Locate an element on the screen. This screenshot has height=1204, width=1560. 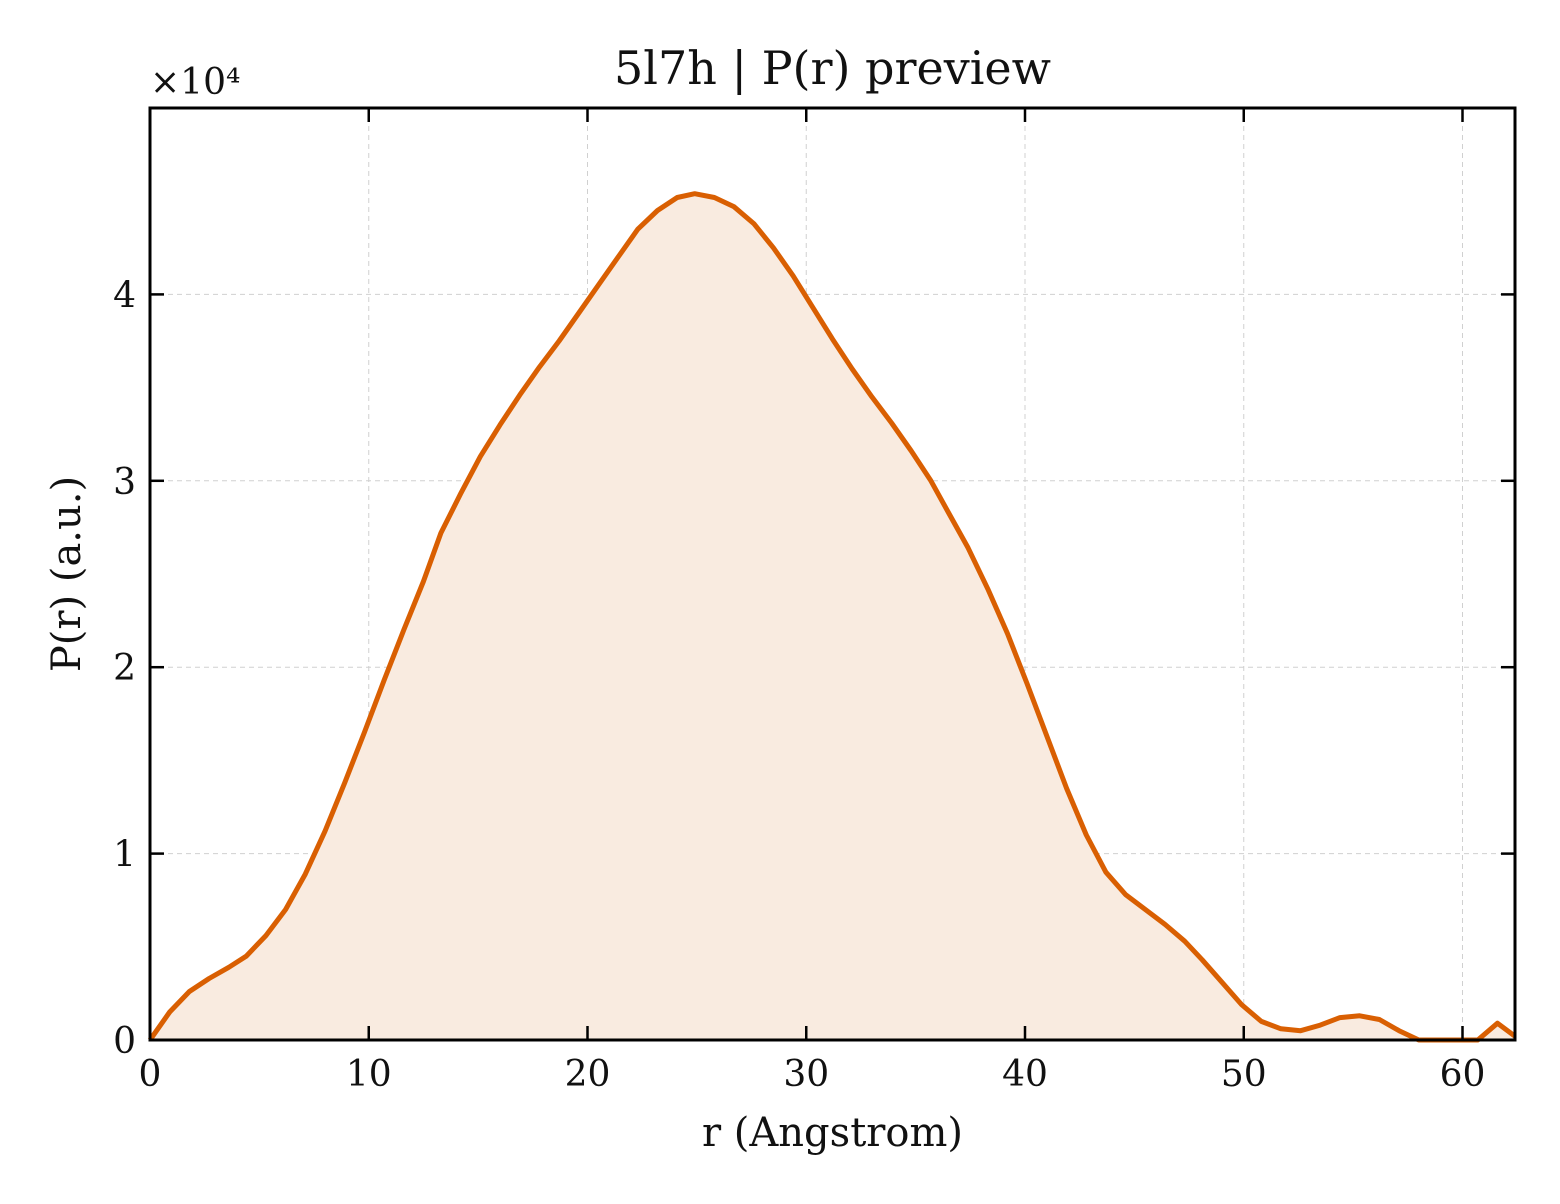
x-tick-label: 50 is located at coordinates (1244, 1074).